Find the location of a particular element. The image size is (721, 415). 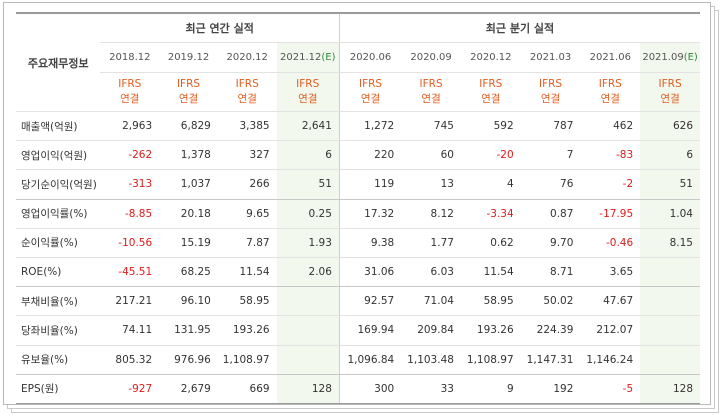

metric-value-cell: 0.25 is located at coordinates (308, 214).